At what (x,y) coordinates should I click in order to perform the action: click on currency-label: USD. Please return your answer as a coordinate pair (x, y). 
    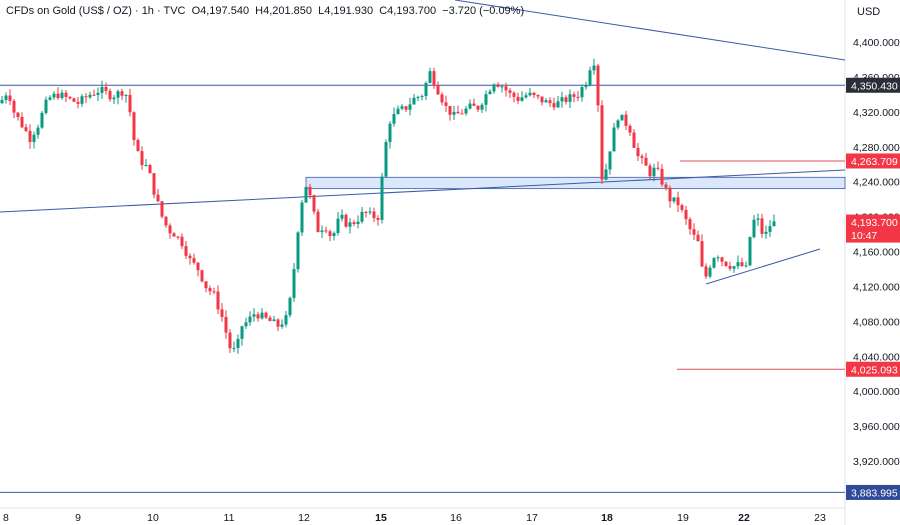
    Looking at the image, I should click on (869, 12).